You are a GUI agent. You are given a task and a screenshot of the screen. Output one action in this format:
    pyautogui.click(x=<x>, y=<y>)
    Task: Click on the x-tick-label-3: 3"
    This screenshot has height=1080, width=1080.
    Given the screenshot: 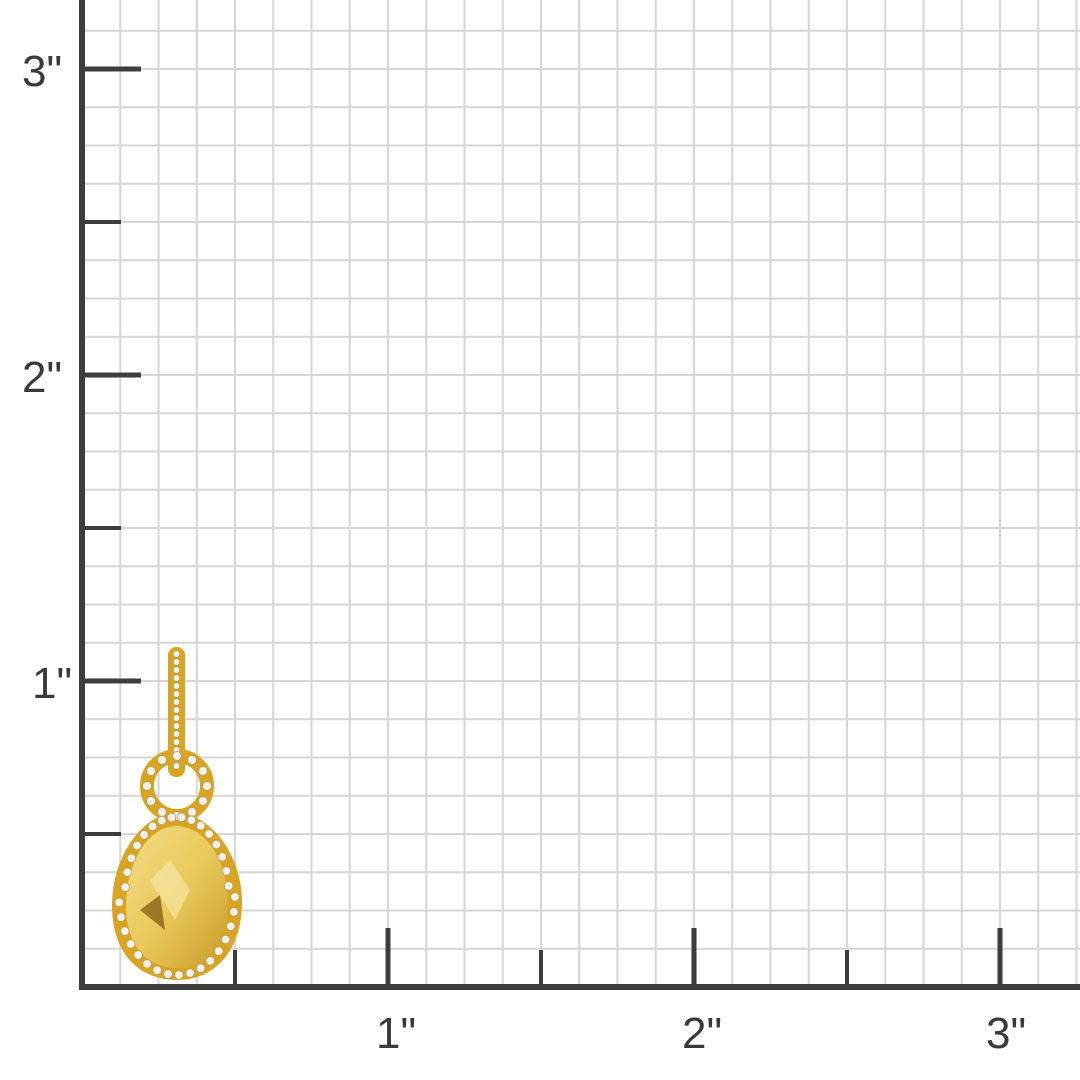 What is the action you would take?
    pyautogui.click(x=1006, y=1033)
    